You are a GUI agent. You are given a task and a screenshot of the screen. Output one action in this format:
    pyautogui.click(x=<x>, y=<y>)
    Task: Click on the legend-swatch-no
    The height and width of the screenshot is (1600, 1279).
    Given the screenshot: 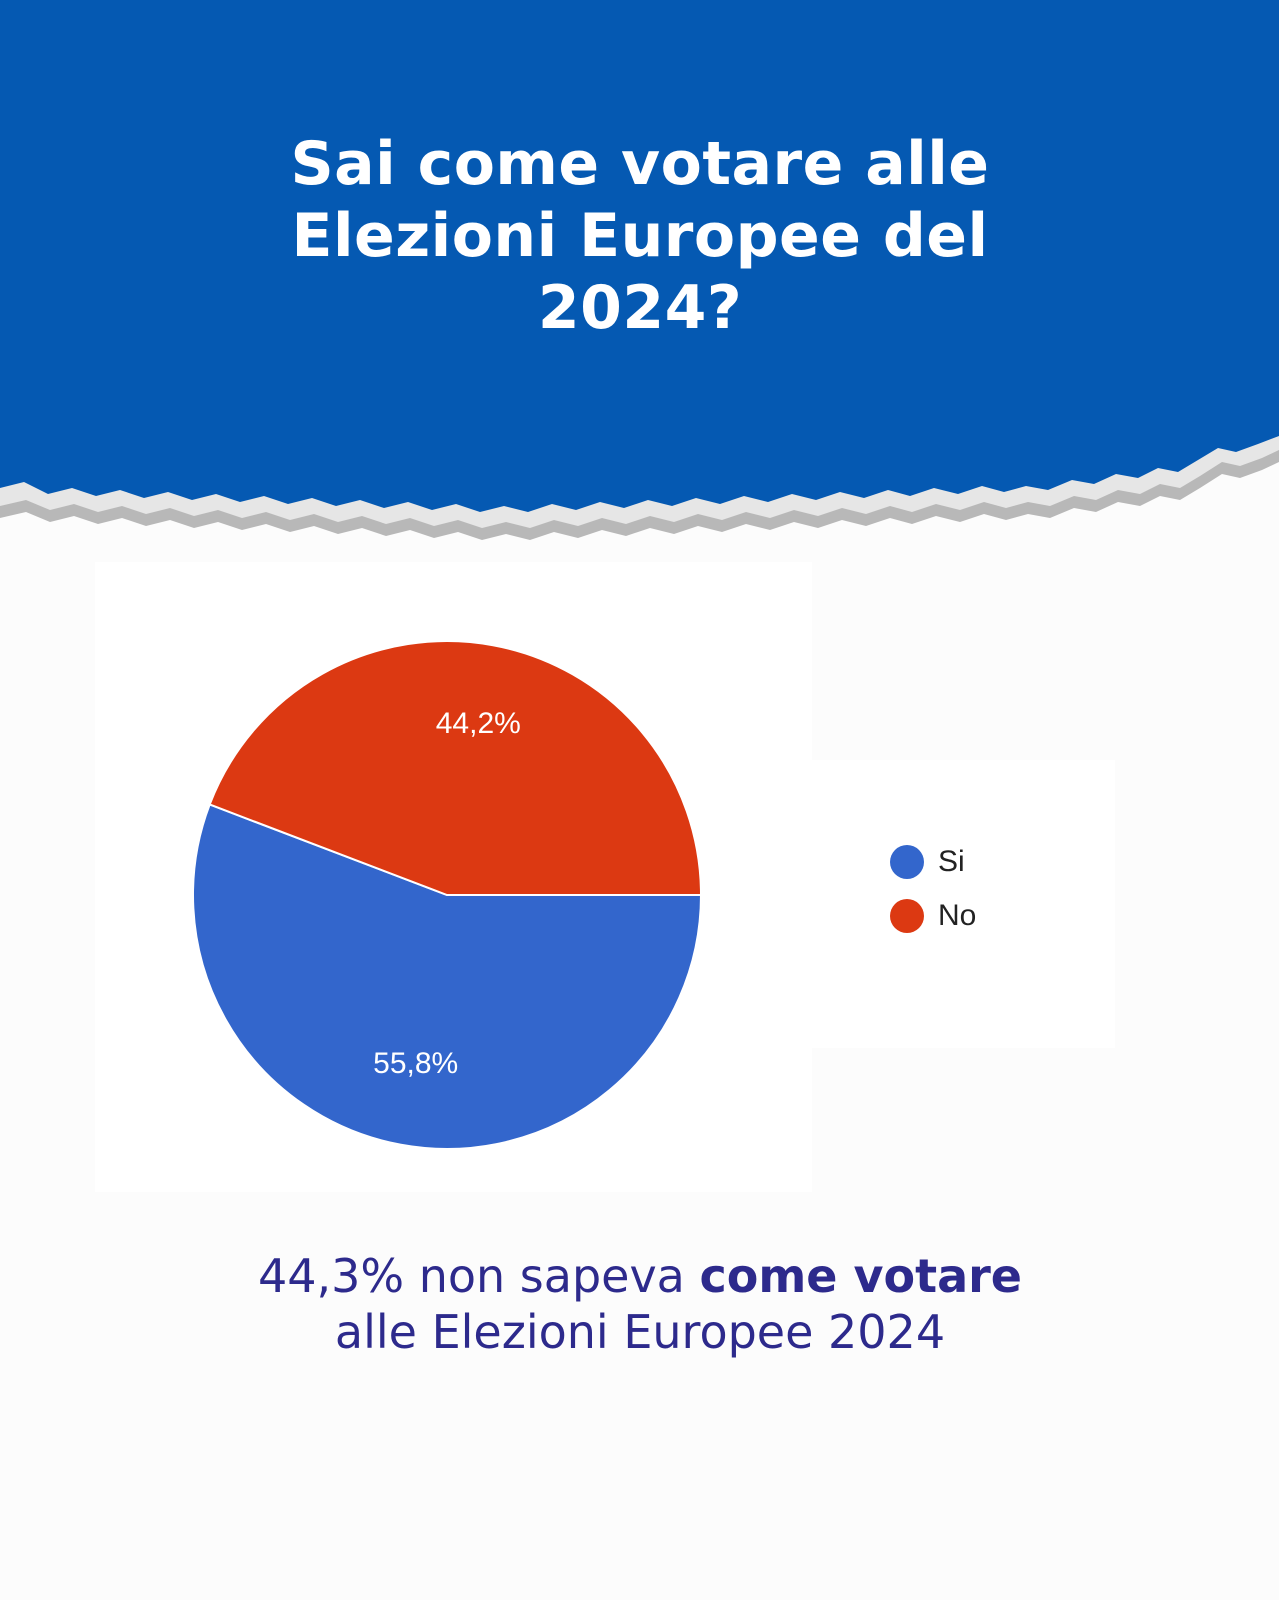 What is the action you would take?
    pyautogui.click(x=907, y=916)
    